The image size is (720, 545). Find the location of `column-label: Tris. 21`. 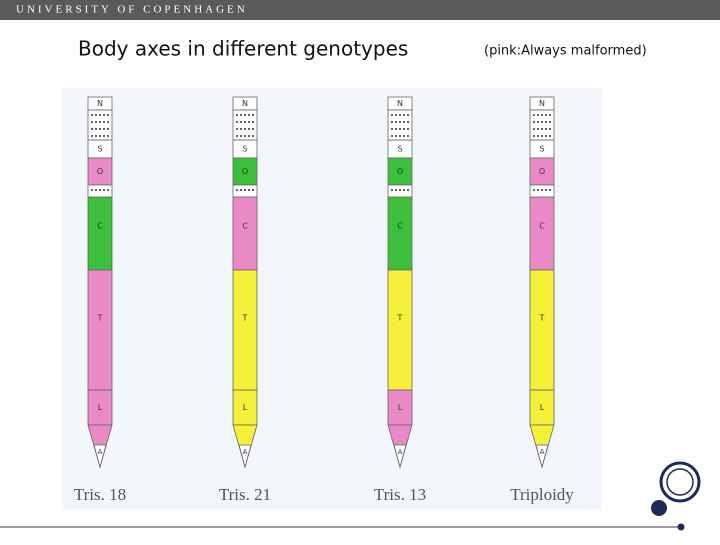

column-label: Tris. 21 is located at coordinates (245, 494).